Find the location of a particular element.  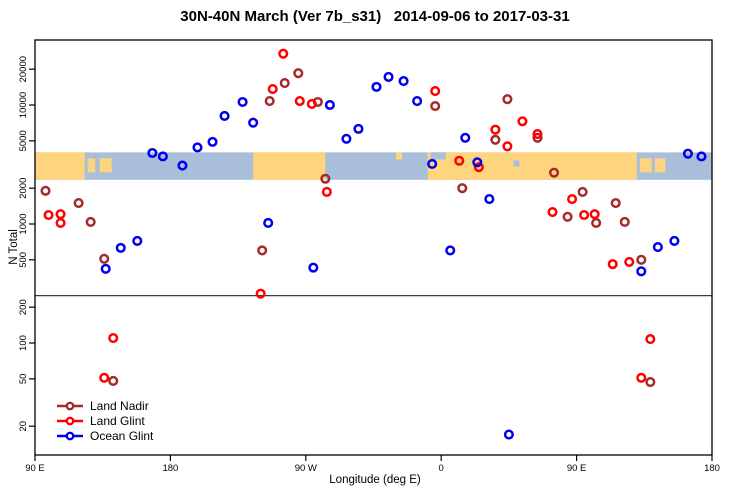

y-axis-title: N Total is located at coordinates (14, 247).